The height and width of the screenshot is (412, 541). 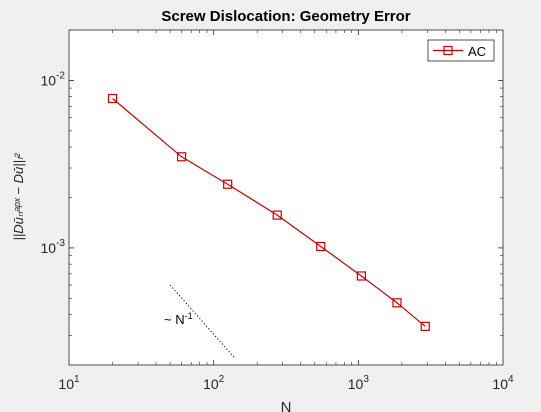 I want to click on x-tick-label: 10³, so click(x=359, y=383).